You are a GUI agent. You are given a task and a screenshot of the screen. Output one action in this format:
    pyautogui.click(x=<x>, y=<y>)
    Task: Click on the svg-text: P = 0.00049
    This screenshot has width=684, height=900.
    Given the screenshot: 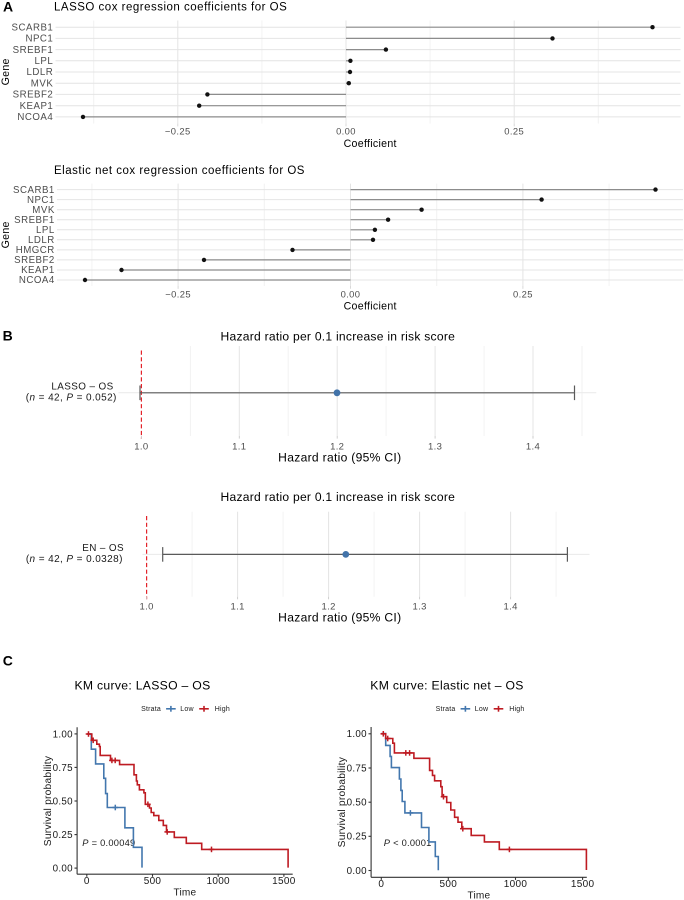 What is the action you would take?
    pyautogui.click(x=108, y=843)
    